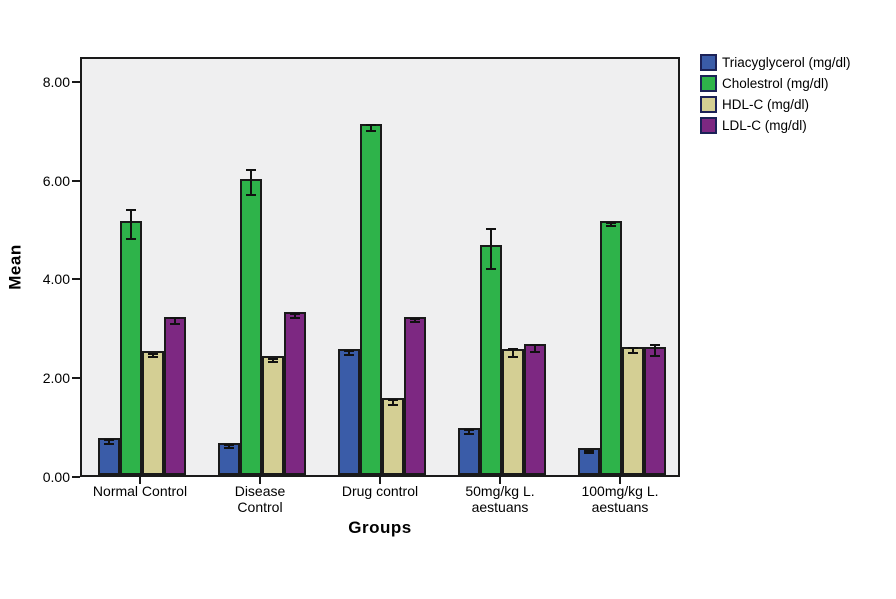 The height and width of the screenshot is (599, 896). What do you see at coordinates (260, 491) in the screenshot?
I see `x-tick-label-line: Disease` at bounding box center [260, 491].